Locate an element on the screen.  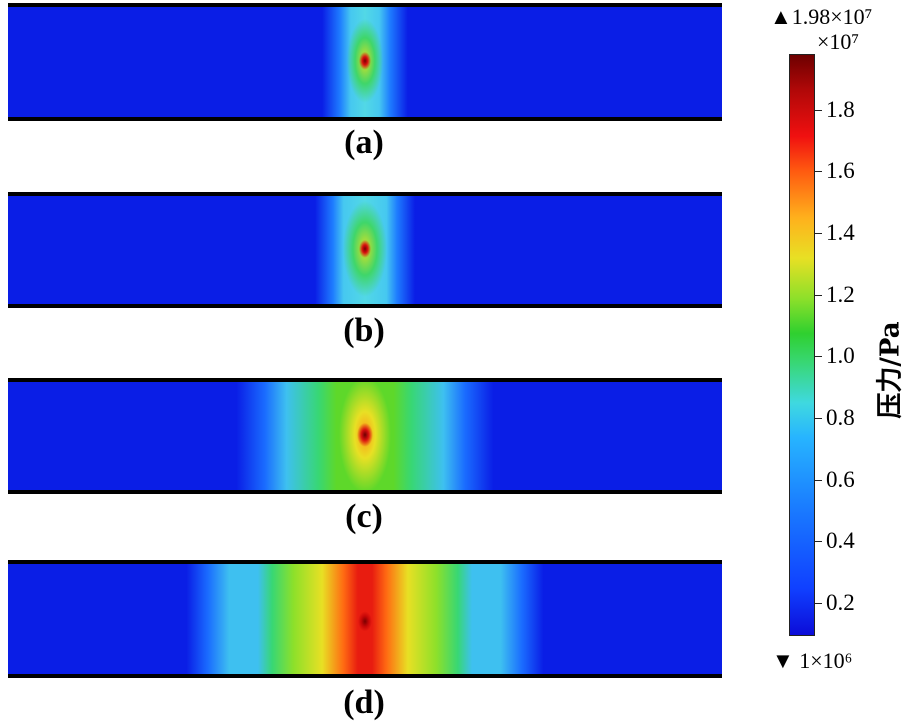
colorbar-min-label: ▼ 1×10⁶ is located at coordinates (812, 660).